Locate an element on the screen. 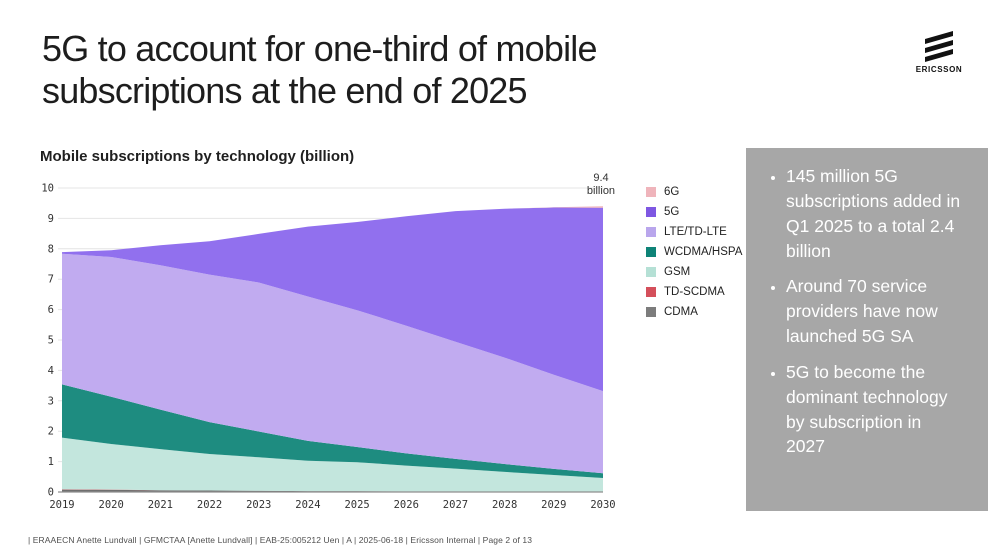 This screenshot has height=560, width=1000. peak-value-annotation: 9.4 billion is located at coordinates (601, 185).